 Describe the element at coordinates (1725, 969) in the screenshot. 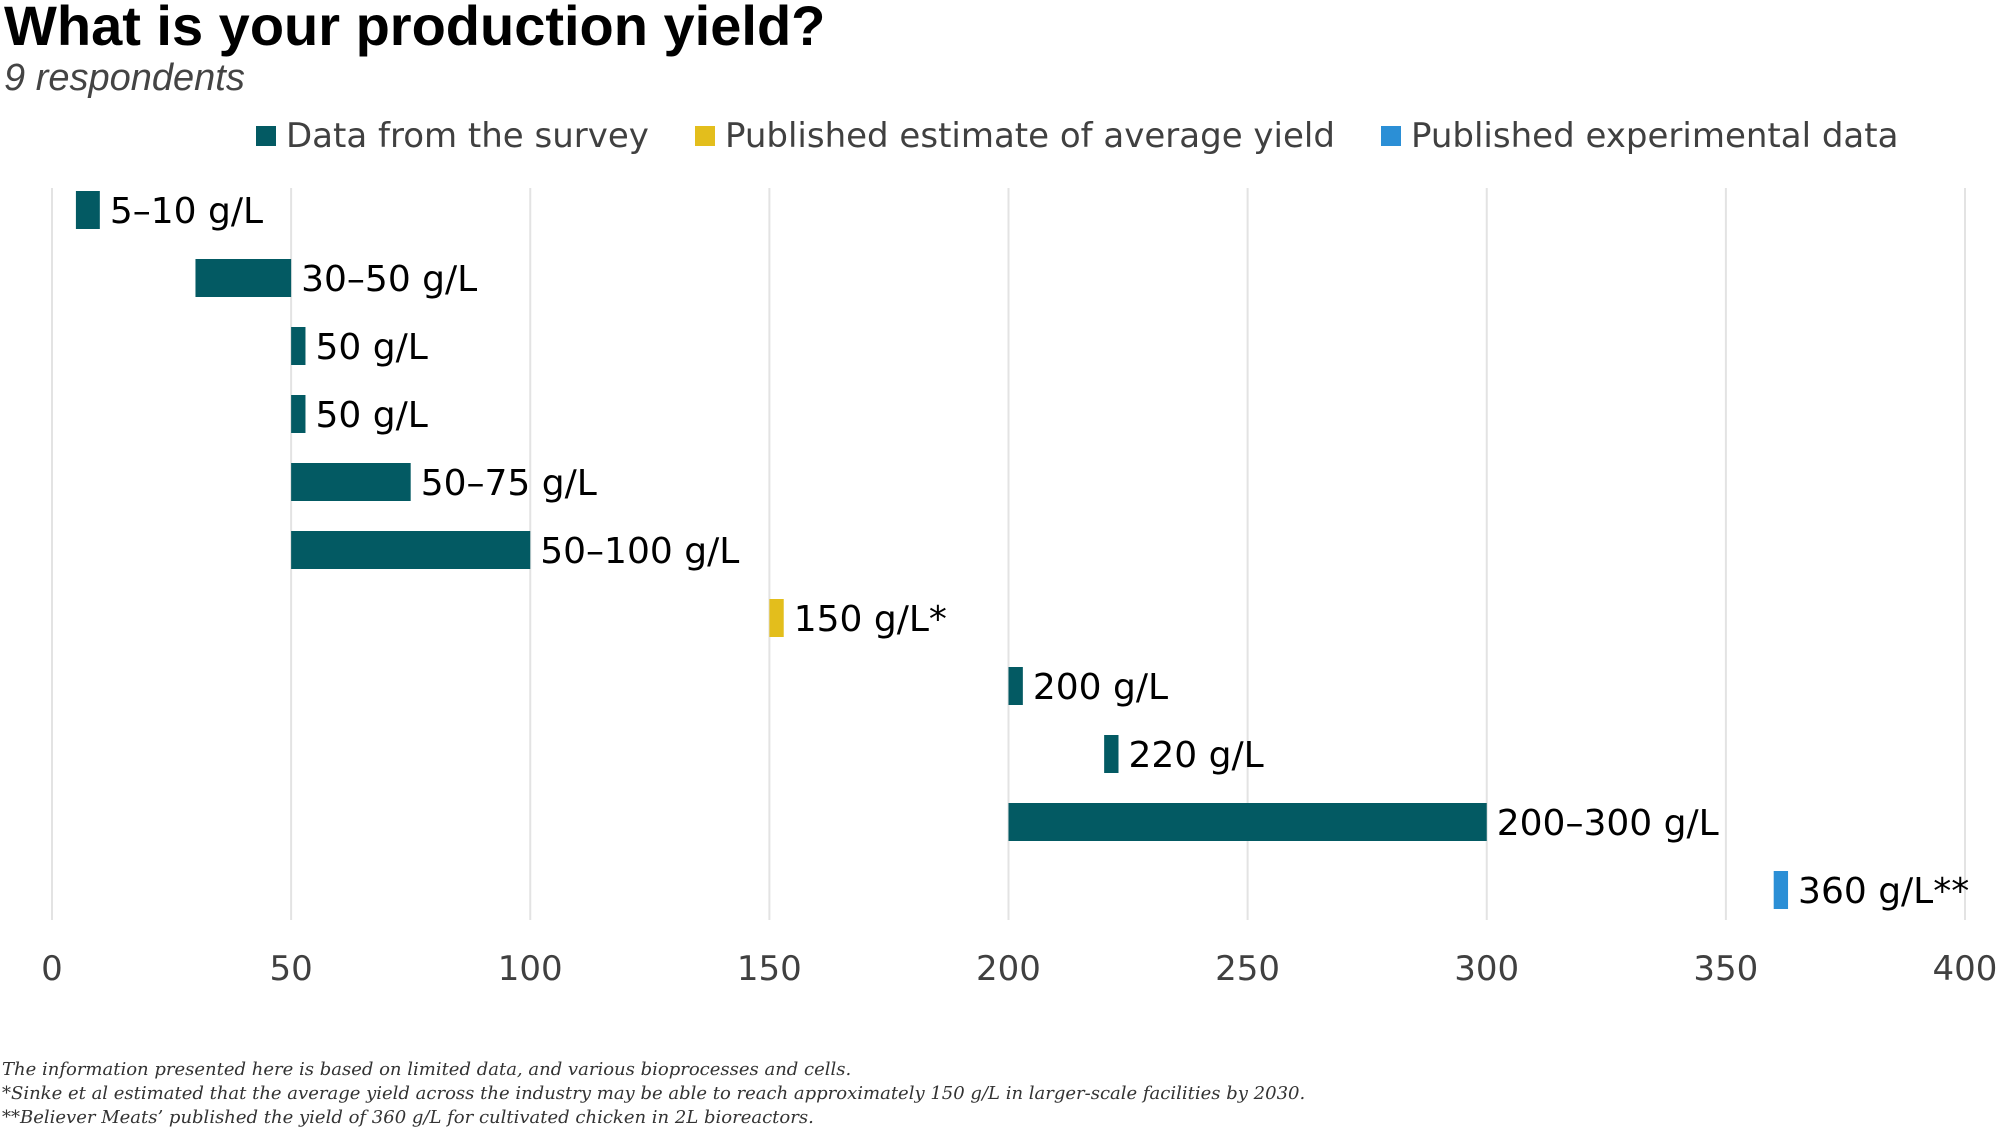

I see `x-tick-label: 350` at that location.